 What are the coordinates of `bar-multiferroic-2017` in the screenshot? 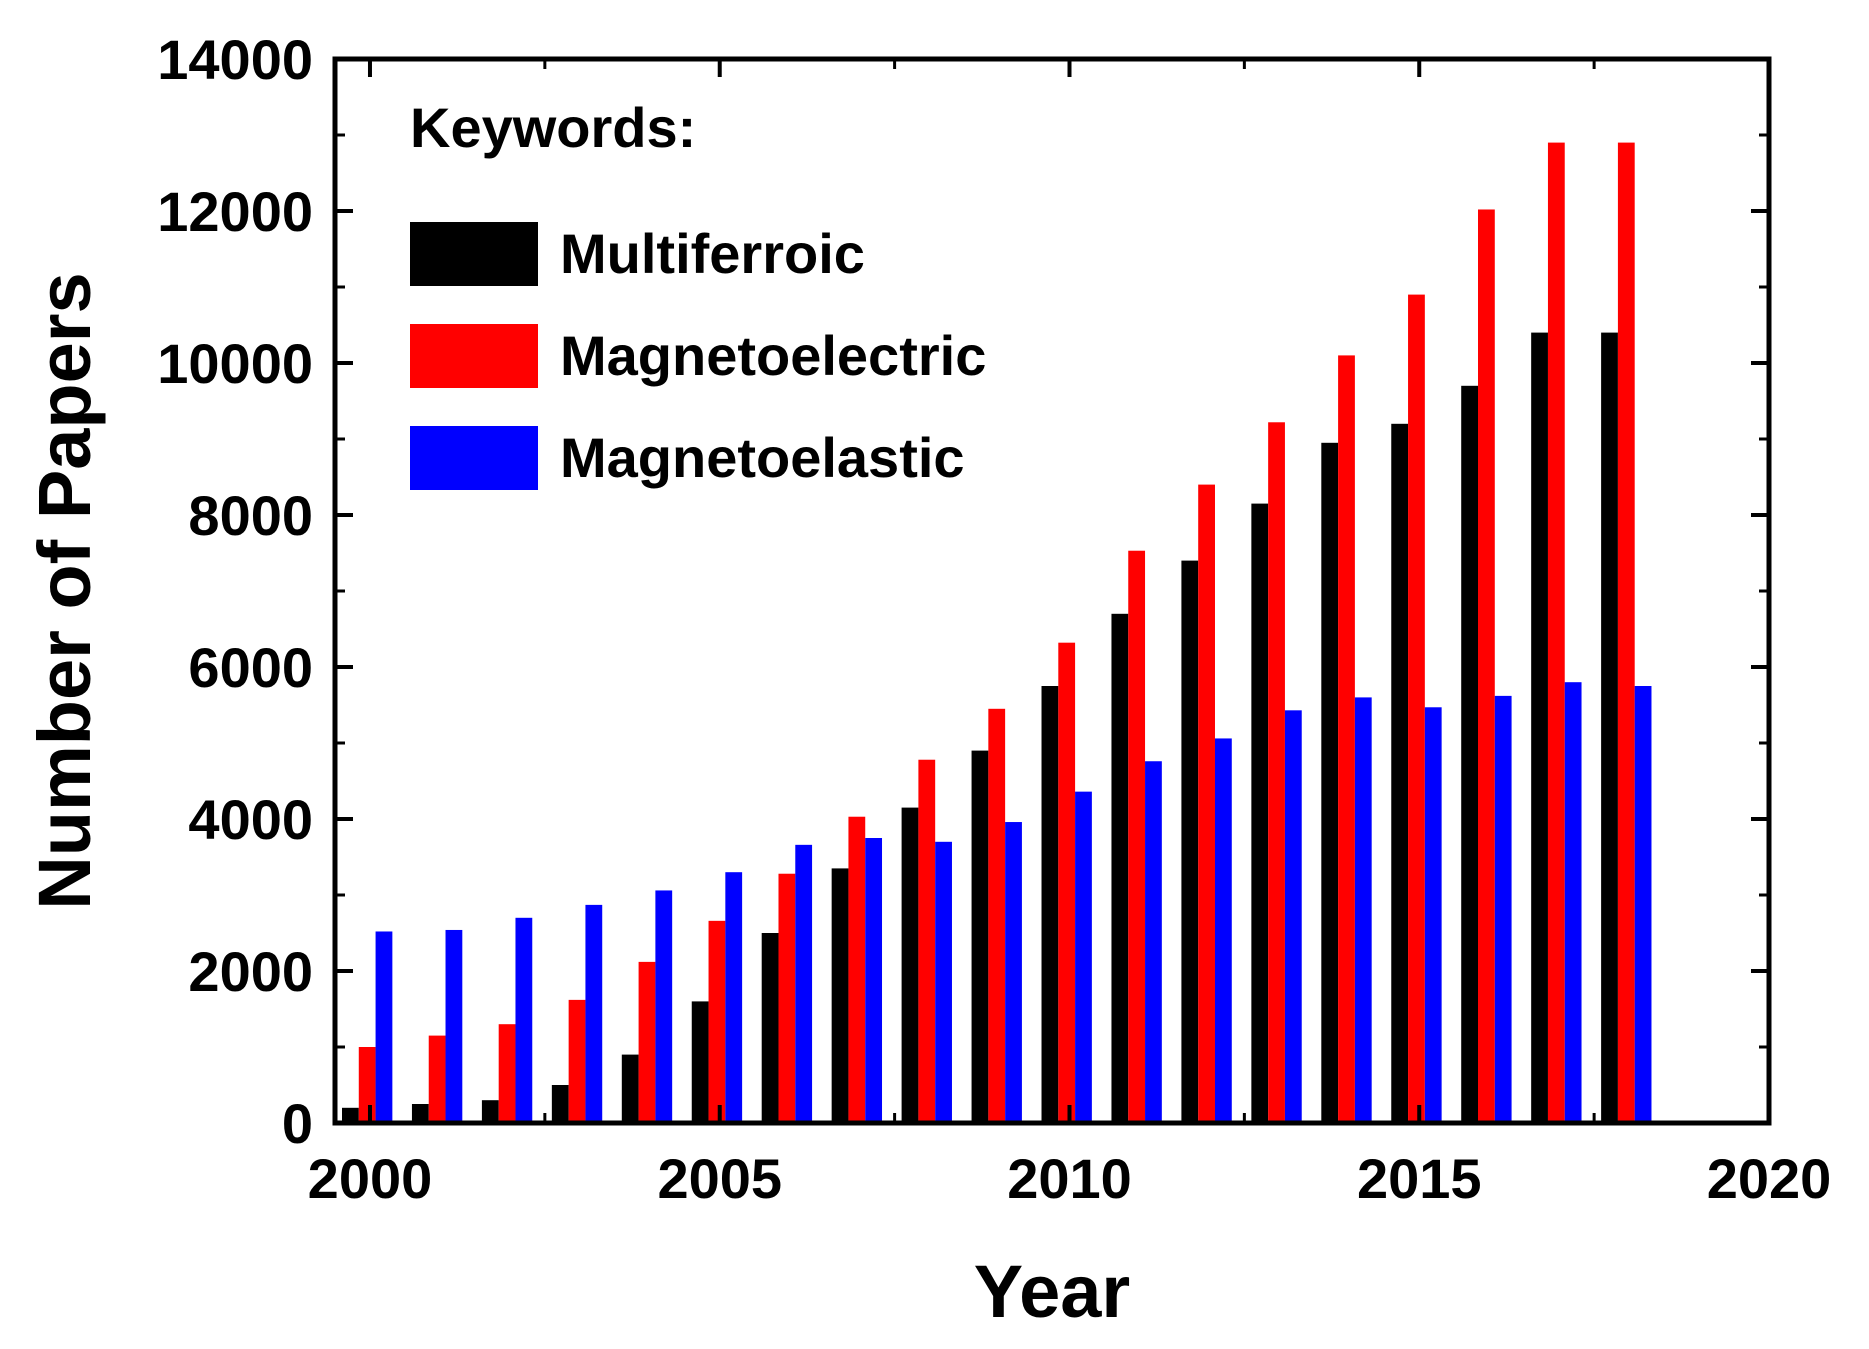 It's located at (1539, 728).